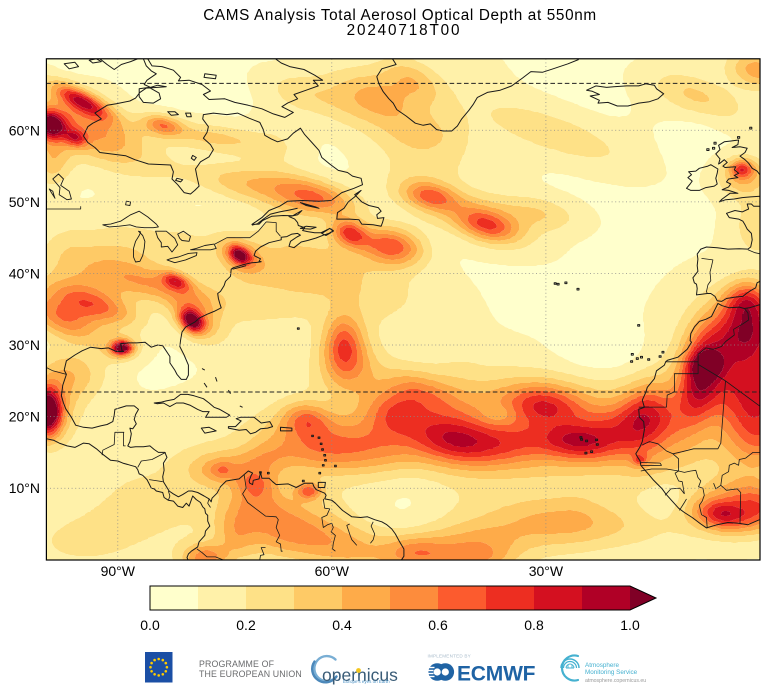 The width and height of the screenshot is (768, 698). I want to click on svg-text: IMPLEMENTED BY, so click(449, 656).